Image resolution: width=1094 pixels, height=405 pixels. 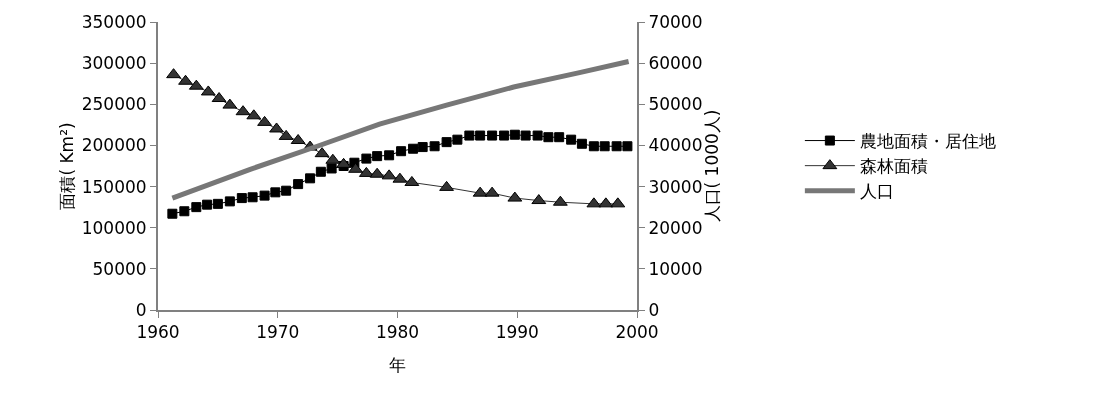 I want to click on y-tick-label: 150000, so click(x=114, y=186).